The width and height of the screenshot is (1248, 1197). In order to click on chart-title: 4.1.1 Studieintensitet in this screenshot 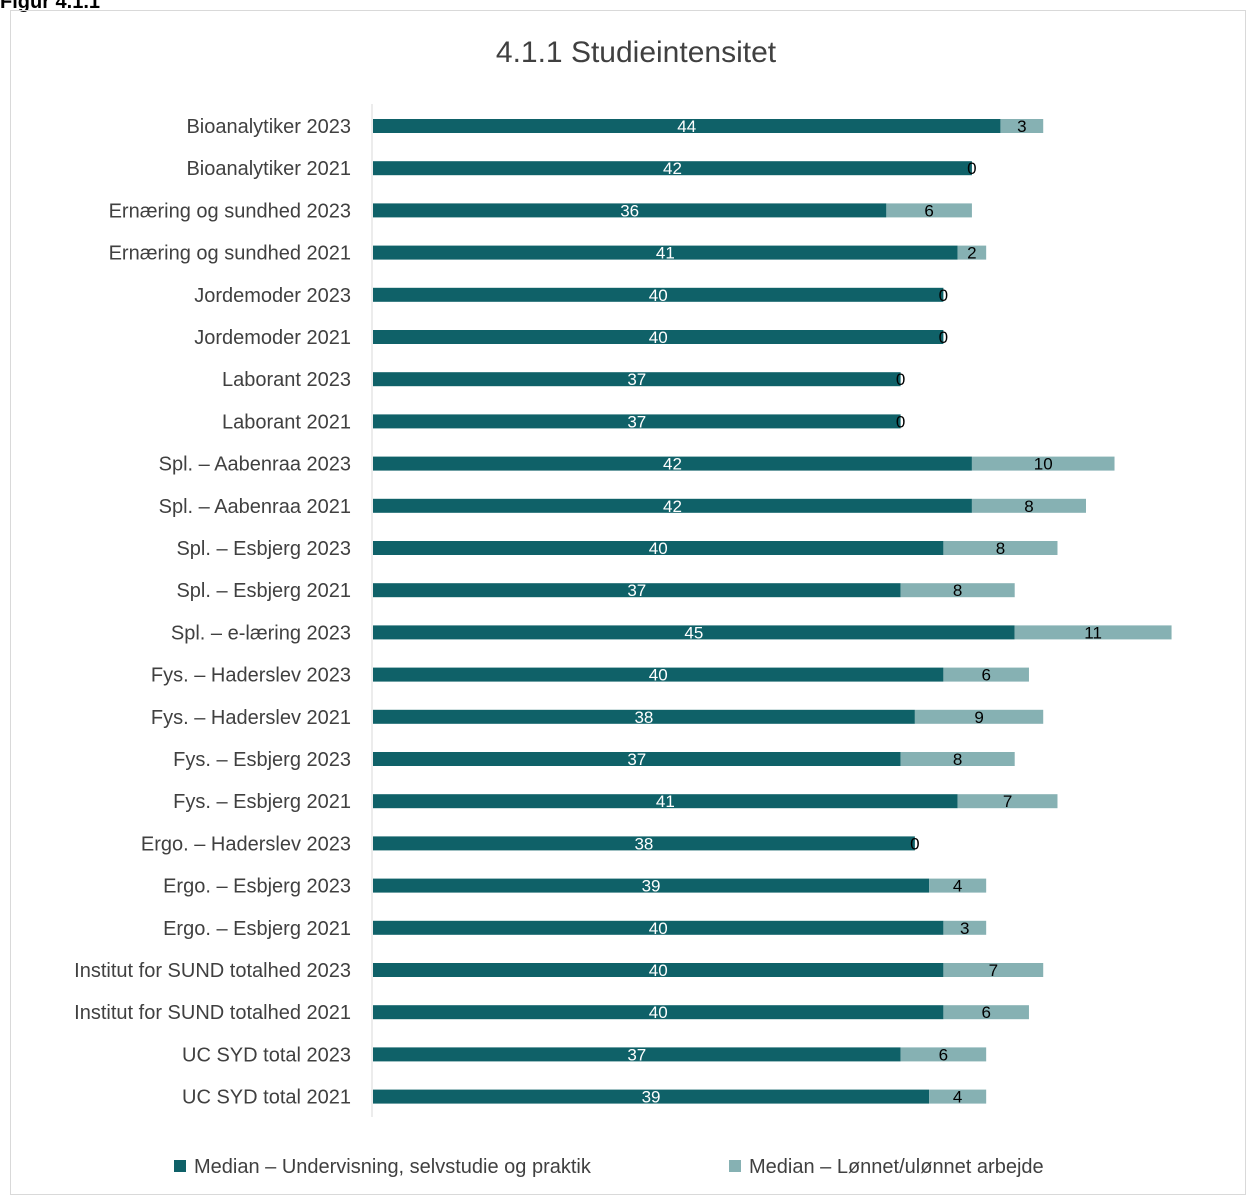, I will do `click(636, 52)`.